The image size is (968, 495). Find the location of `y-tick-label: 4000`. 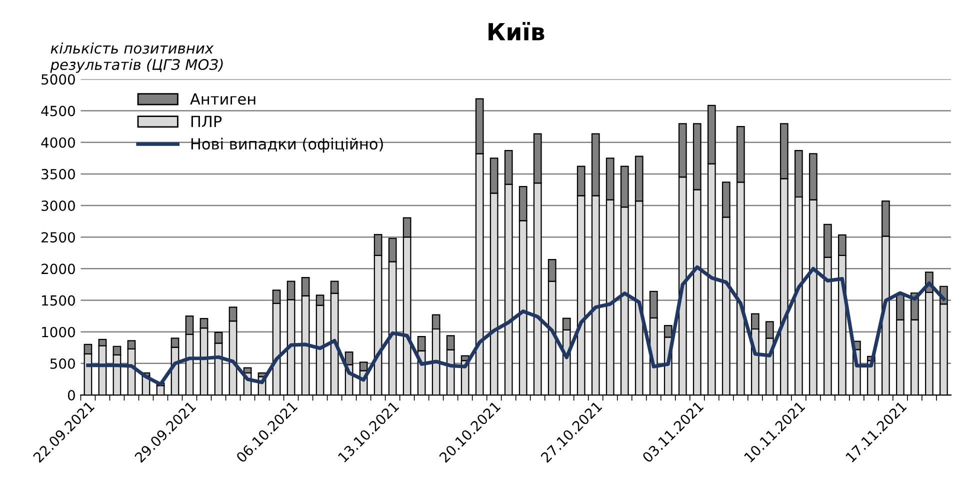

y-tick-label: 4000 is located at coordinates (58, 142).